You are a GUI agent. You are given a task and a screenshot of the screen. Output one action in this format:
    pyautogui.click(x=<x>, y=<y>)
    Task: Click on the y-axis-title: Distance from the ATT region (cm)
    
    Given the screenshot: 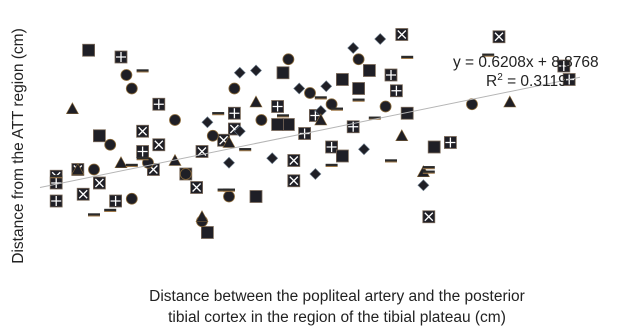 What is the action you would take?
    pyautogui.click(x=18, y=145)
    